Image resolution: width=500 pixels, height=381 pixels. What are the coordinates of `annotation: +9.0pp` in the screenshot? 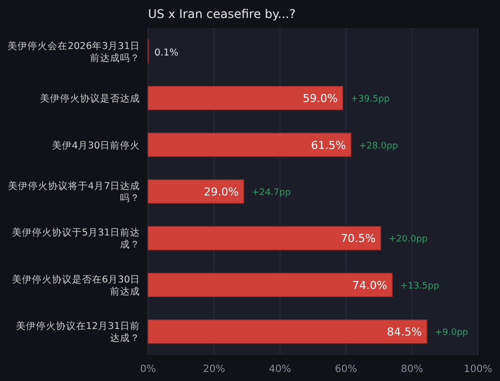 It's located at (451, 333).